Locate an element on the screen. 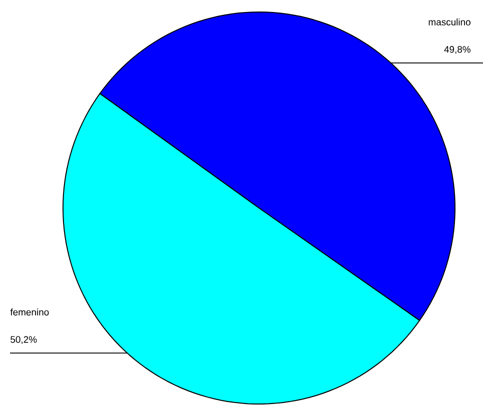 The image size is (483, 412). slice-label: masculino is located at coordinates (449, 22).